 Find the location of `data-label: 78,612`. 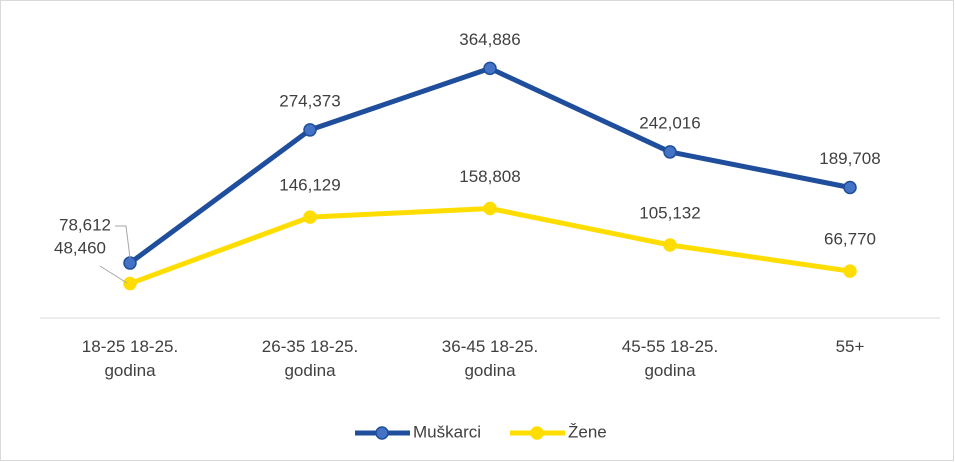

data-label: 78,612 is located at coordinates (85, 224).